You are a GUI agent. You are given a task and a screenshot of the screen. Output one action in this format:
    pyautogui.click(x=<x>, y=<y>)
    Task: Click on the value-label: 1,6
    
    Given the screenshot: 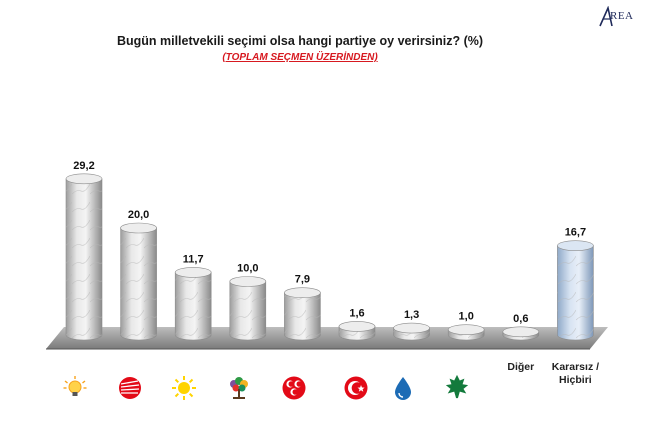 What is the action you would take?
    pyautogui.click(x=356, y=313)
    